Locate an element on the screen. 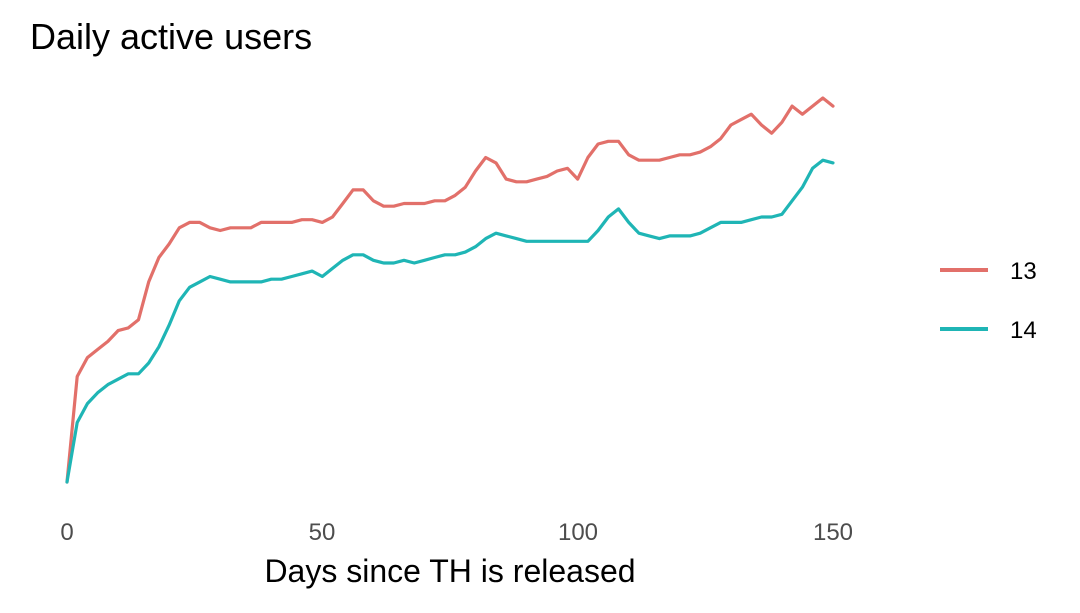 Image resolution: width=1080 pixels, height=613 pixels. legend-label-13: 13 is located at coordinates (1023, 271).